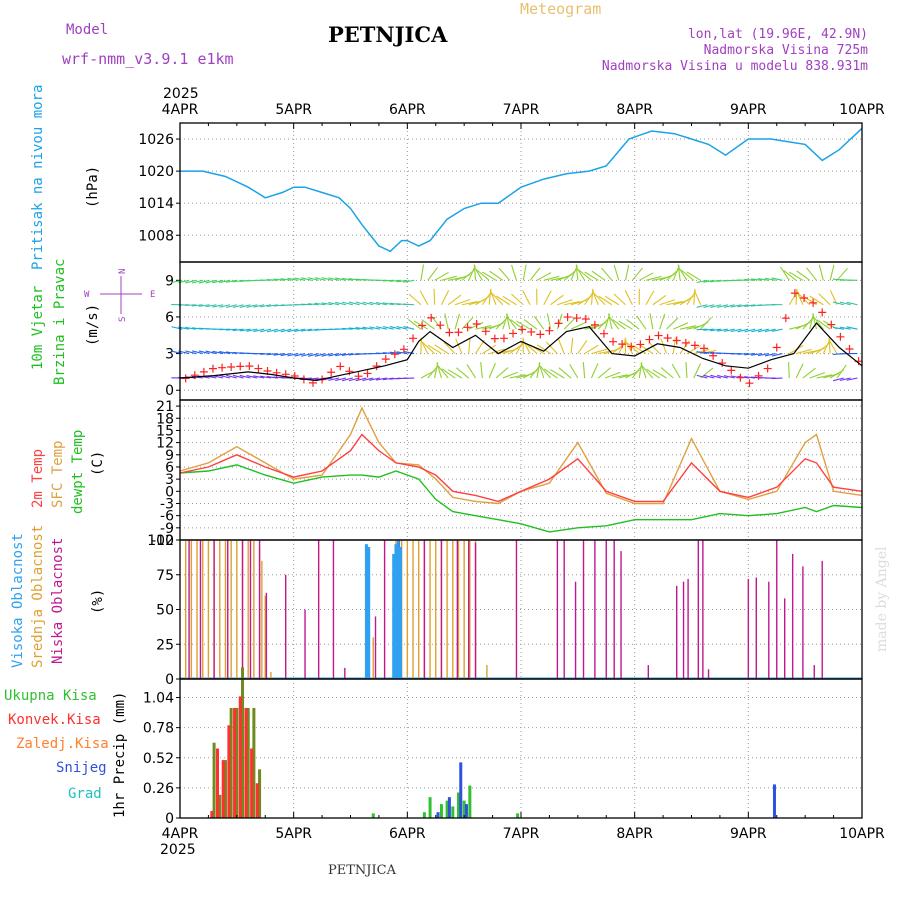 The width and height of the screenshot is (900, 900). Describe the element at coordinates (156, 236) in the screenshot. I see `ytick-label: 1008` at that location.